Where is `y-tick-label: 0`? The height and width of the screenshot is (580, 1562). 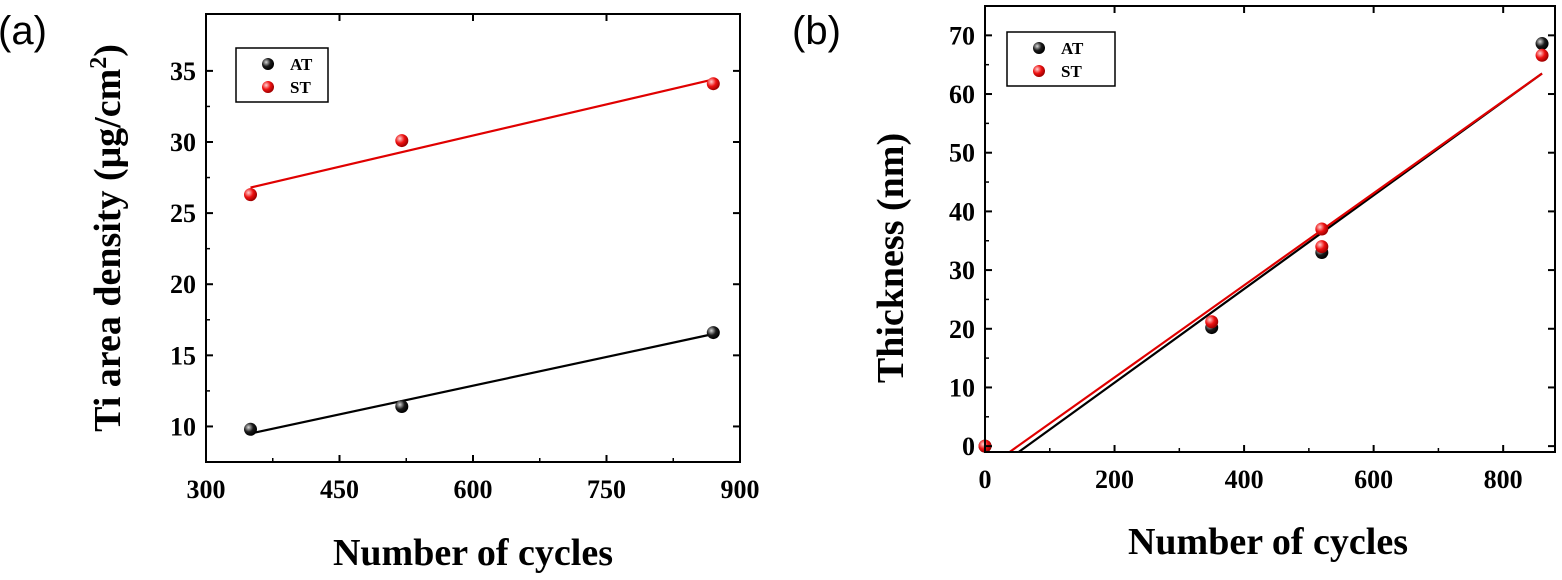
y-tick-label: 0 is located at coordinates (968, 446).